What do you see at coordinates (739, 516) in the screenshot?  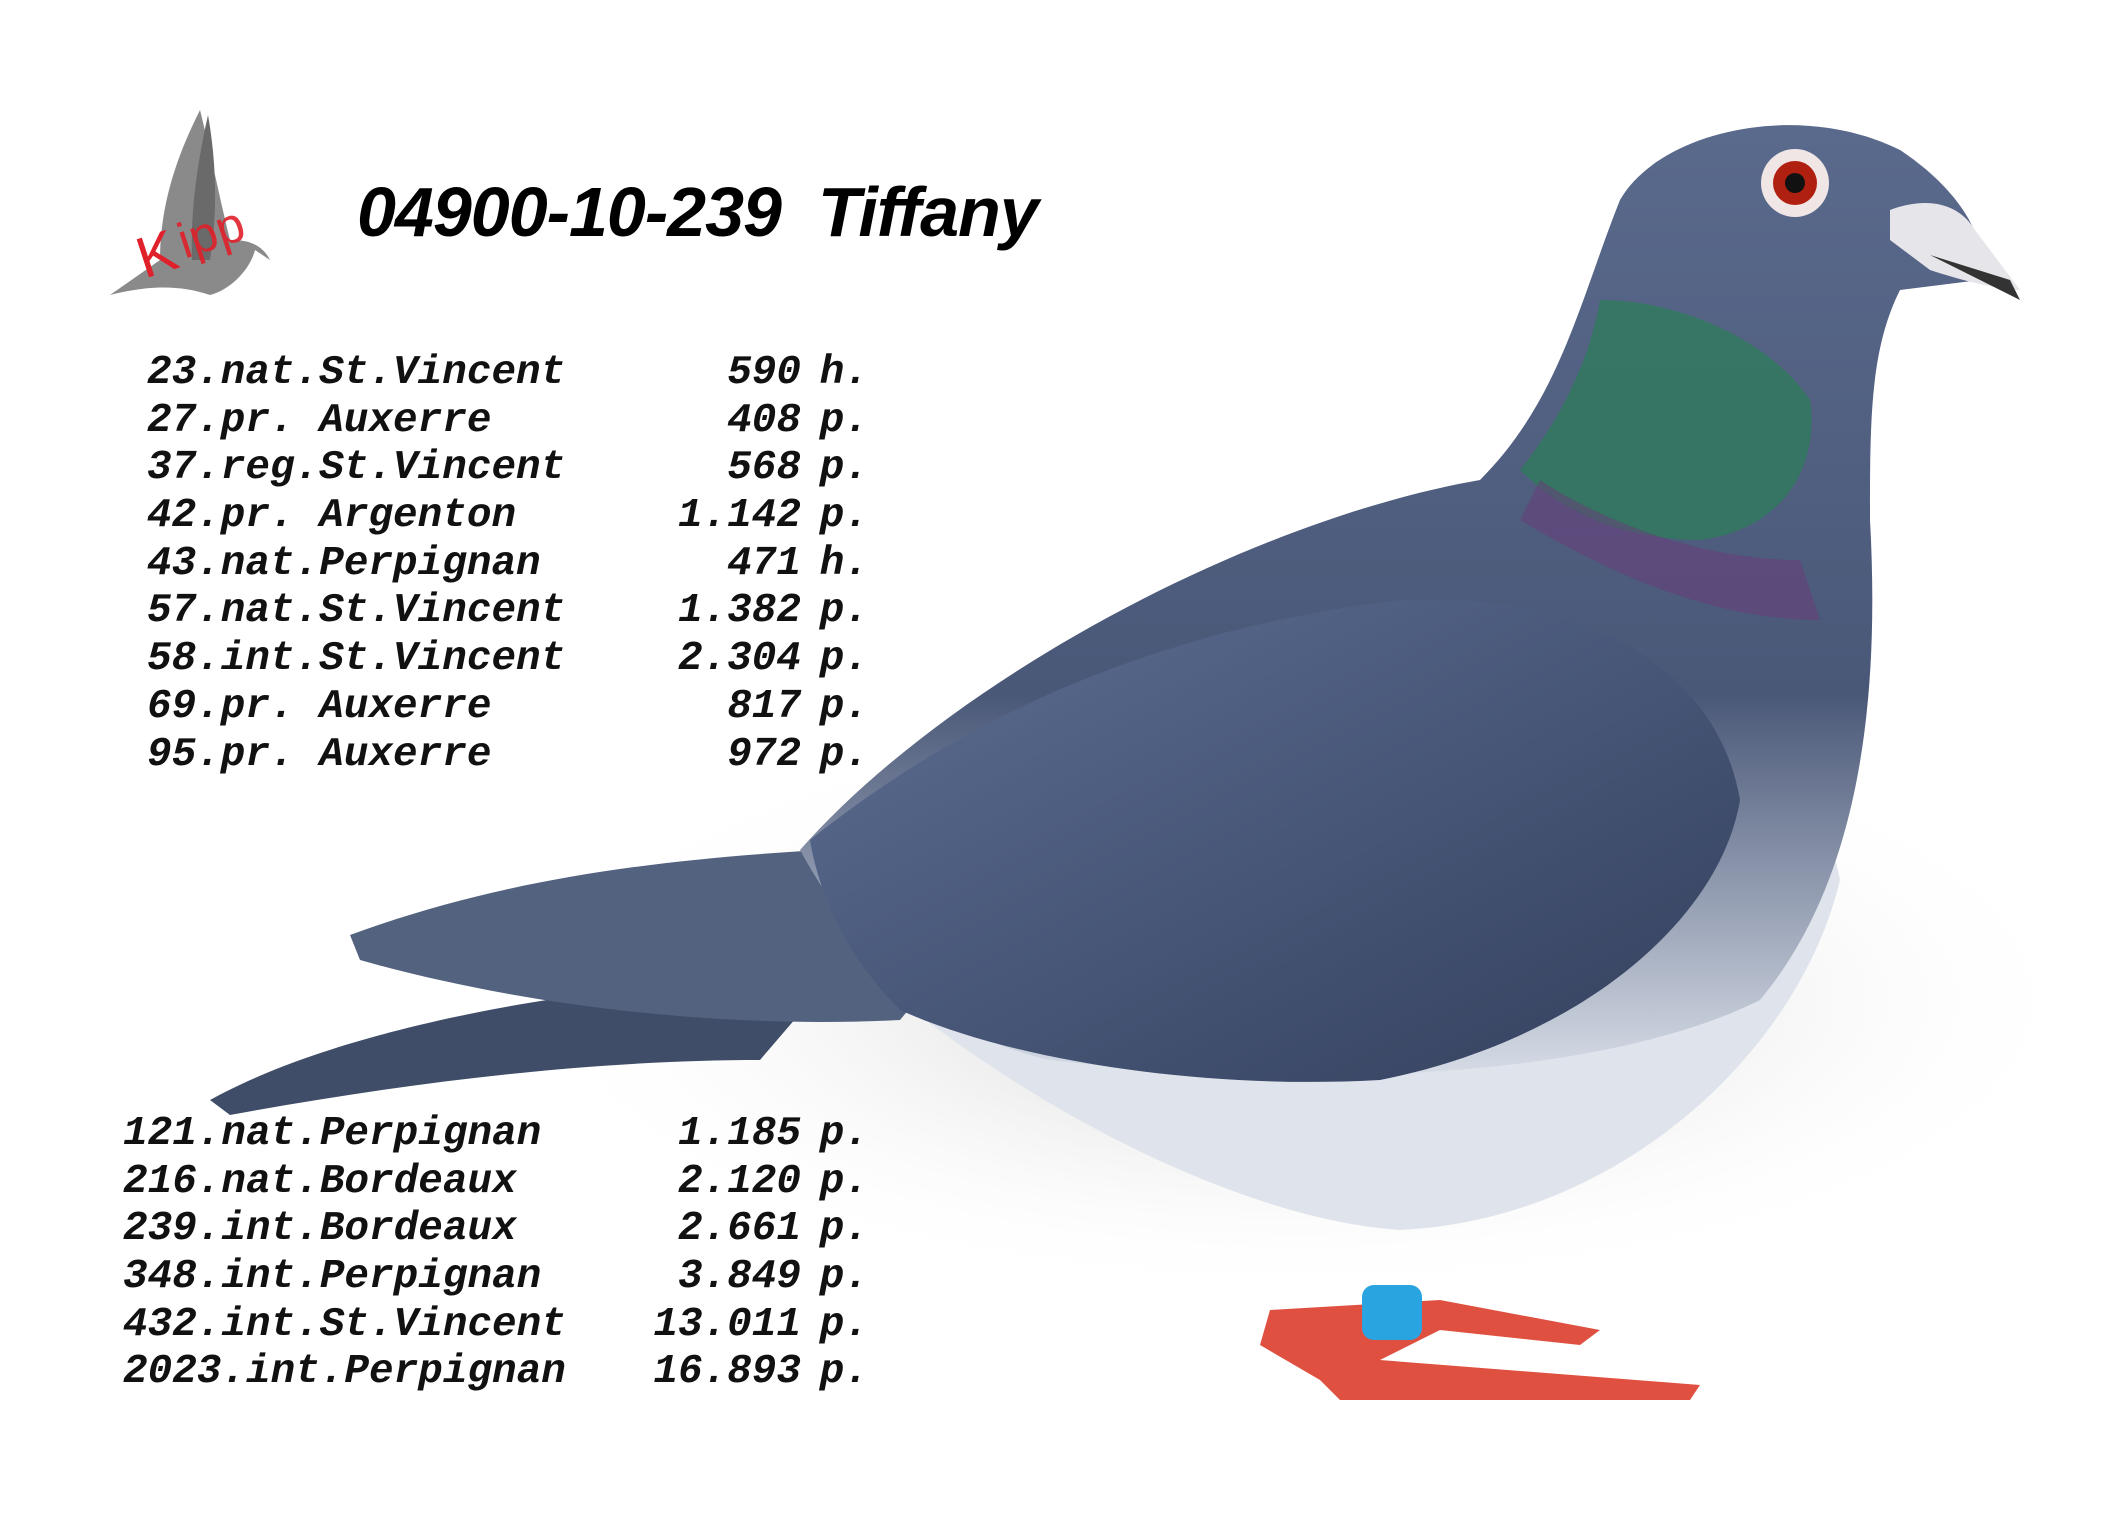 I see `result-count: 1.142` at bounding box center [739, 516].